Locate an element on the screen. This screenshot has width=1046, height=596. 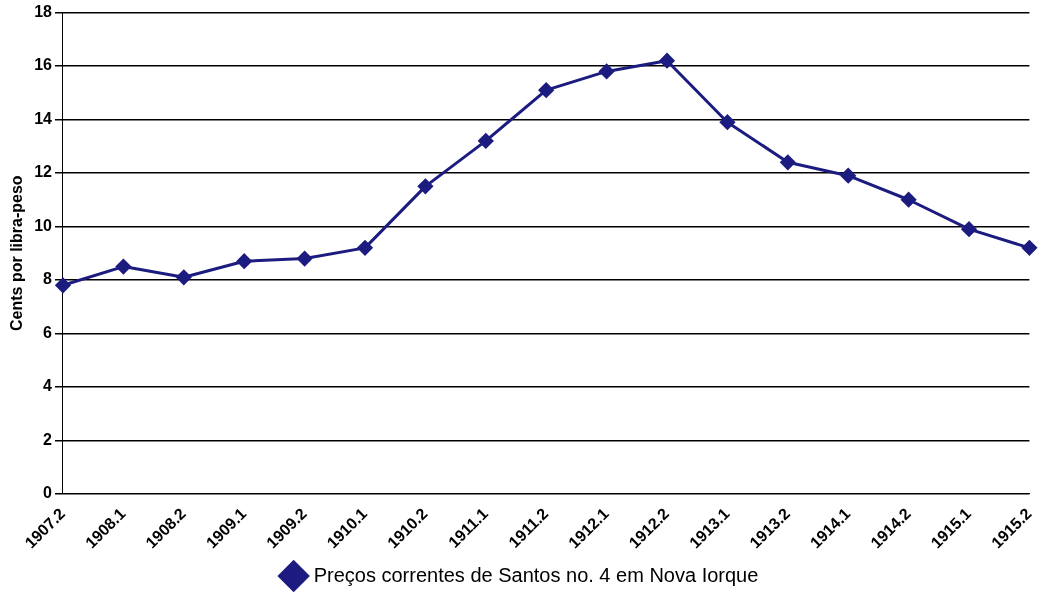
y-tick-label: 4 is located at coordinates (48, 386).